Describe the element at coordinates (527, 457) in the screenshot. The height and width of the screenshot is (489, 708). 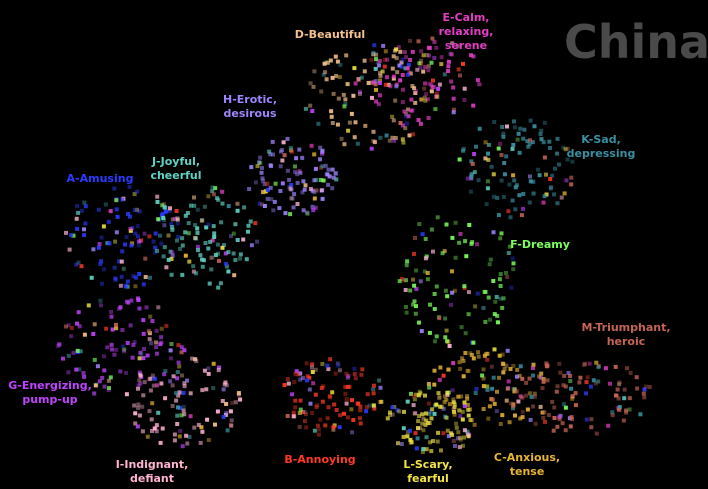
I see `cluster-label: C-Anxious,` at that location.